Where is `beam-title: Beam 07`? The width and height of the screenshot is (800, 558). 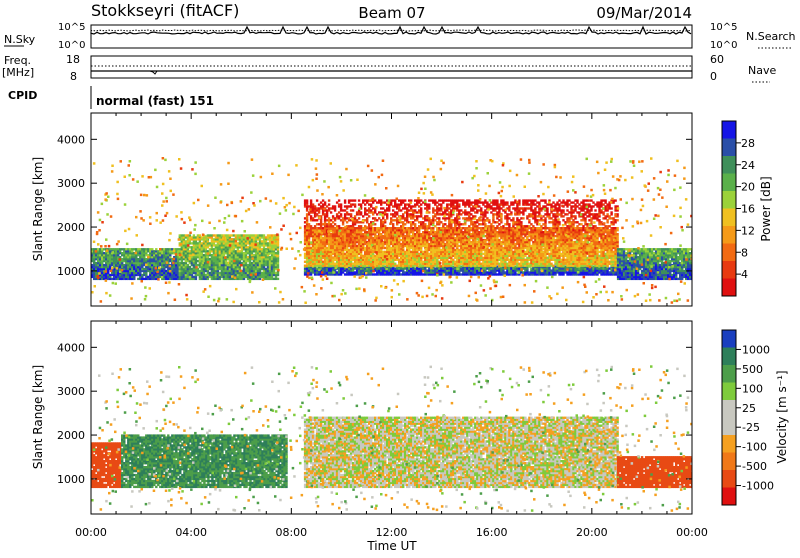 beam-title: Beam 07 is located at coordinates (391, 13).